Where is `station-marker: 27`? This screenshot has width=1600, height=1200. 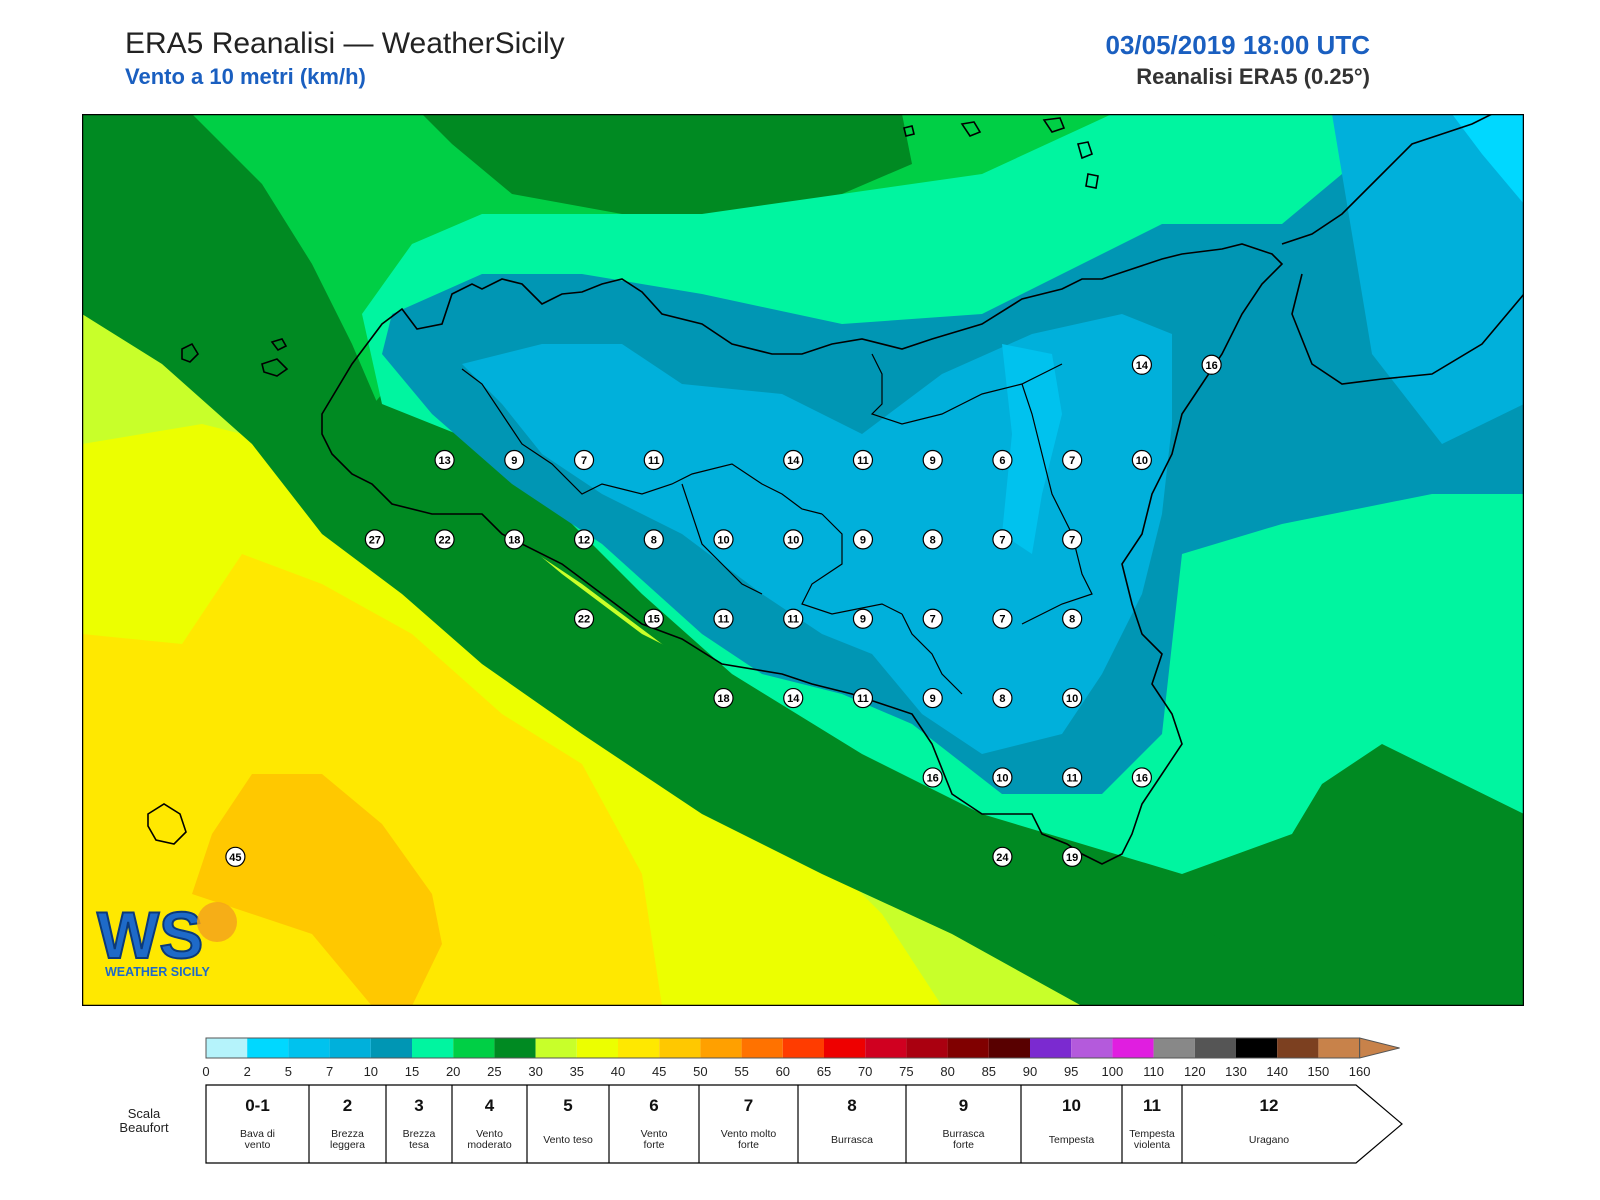
station-marker: 27 is located at coordinates (374, 539).